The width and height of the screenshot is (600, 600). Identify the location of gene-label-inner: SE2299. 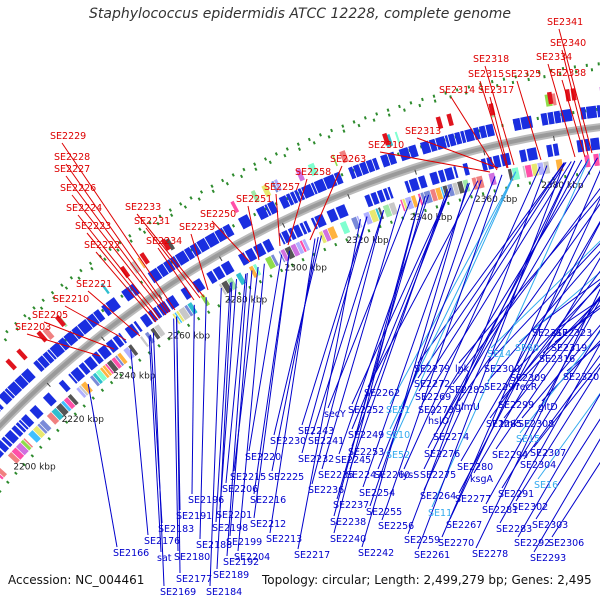
(516, 405).